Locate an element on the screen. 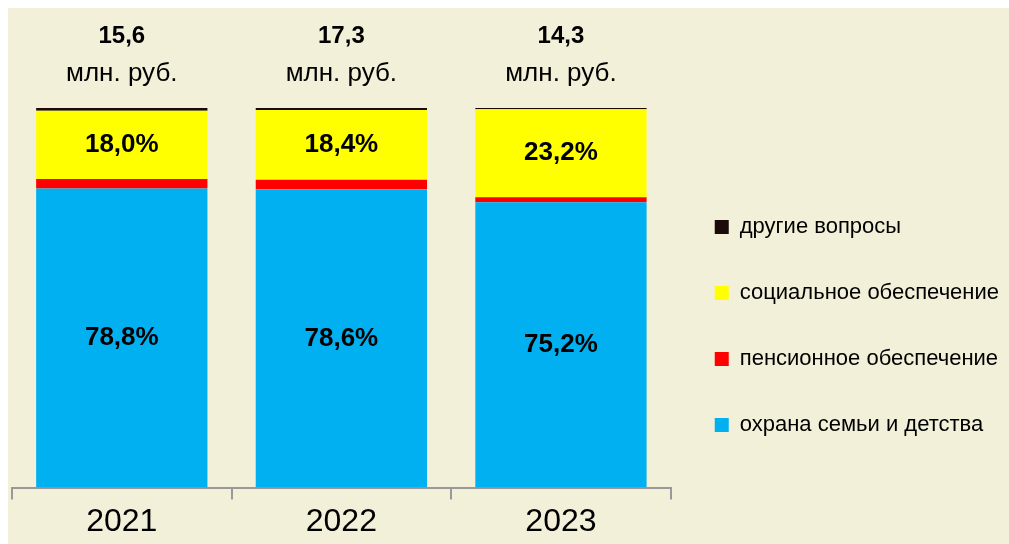 The image size is (1009, 544). text: 14,3 млн. руб. is located at coordinates (561, 54).